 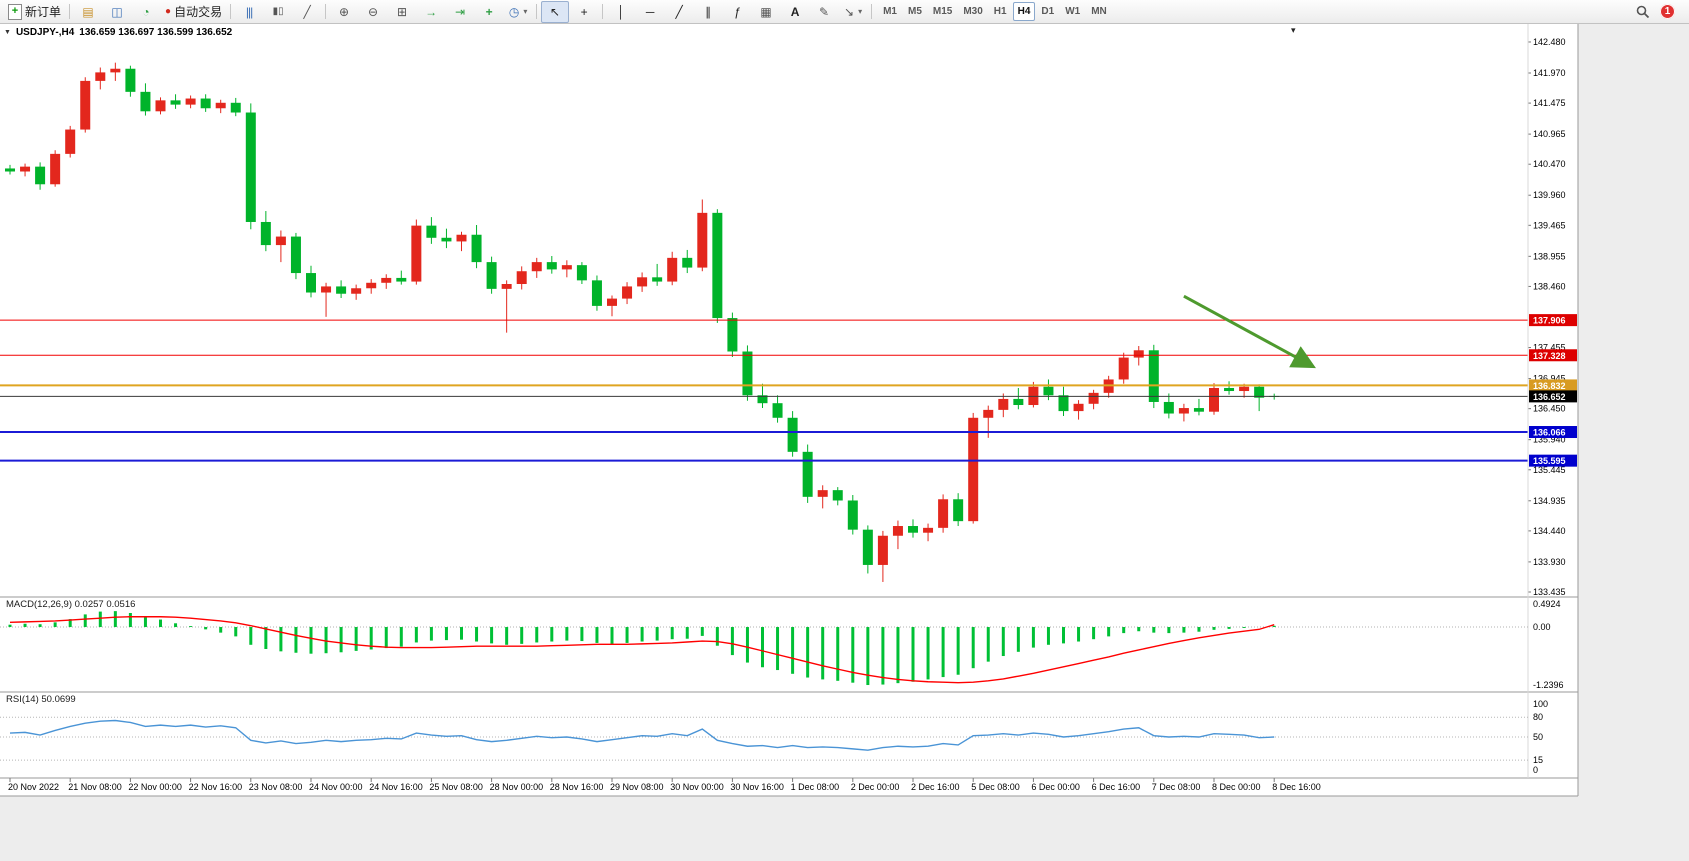 I want to click on toolbox-button: ◔, so click(x=146, y=12).